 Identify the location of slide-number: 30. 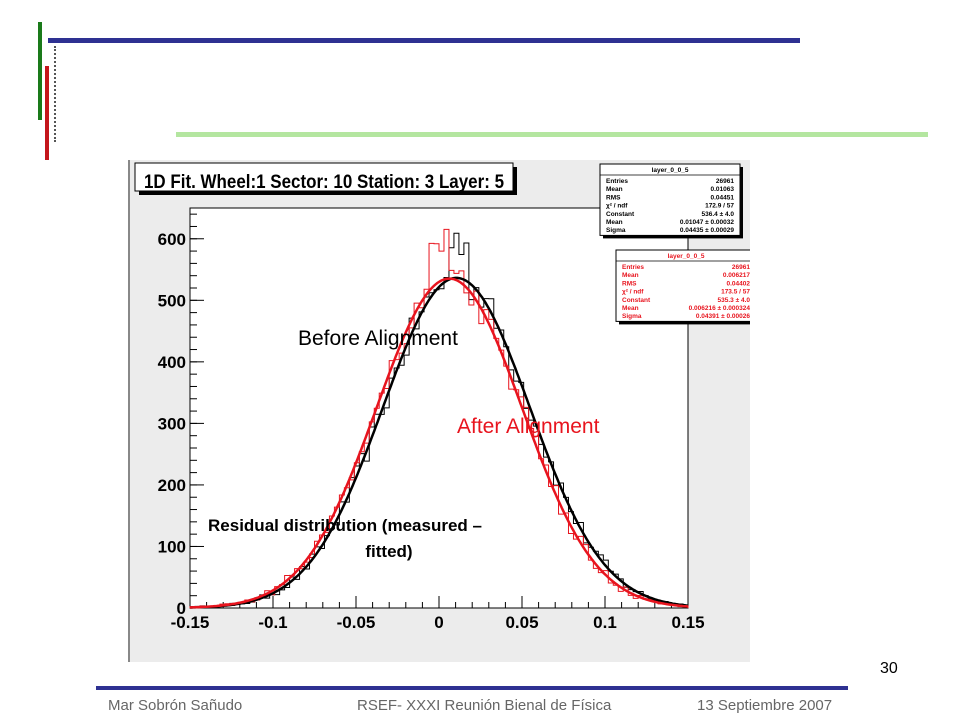
(889, 668).